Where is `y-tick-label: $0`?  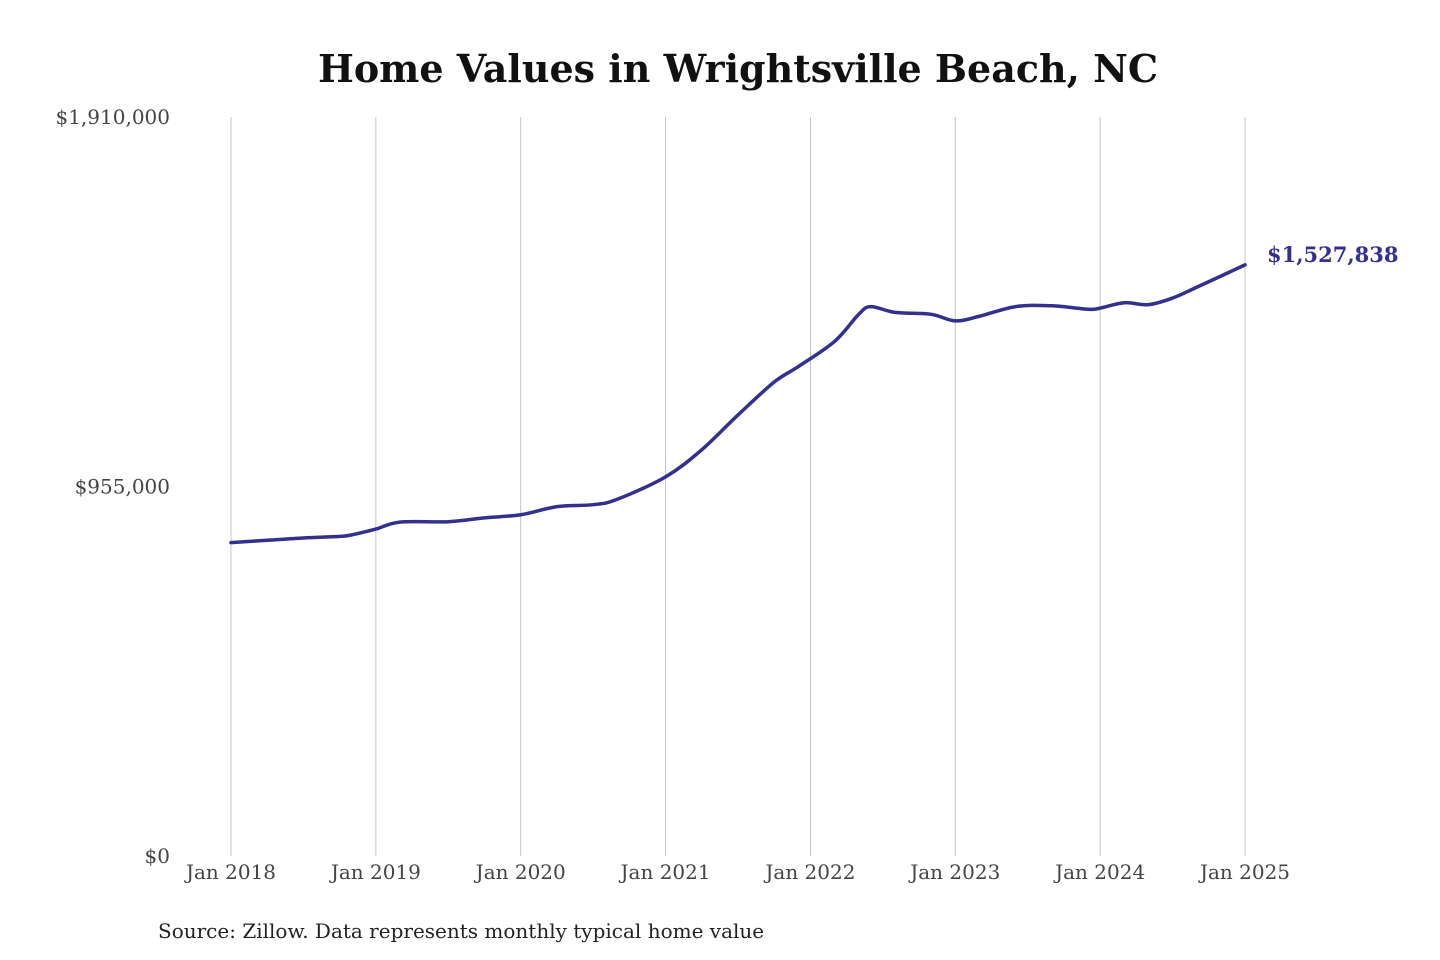 y-tick-label: $0 is located at coordinates (157, 856).